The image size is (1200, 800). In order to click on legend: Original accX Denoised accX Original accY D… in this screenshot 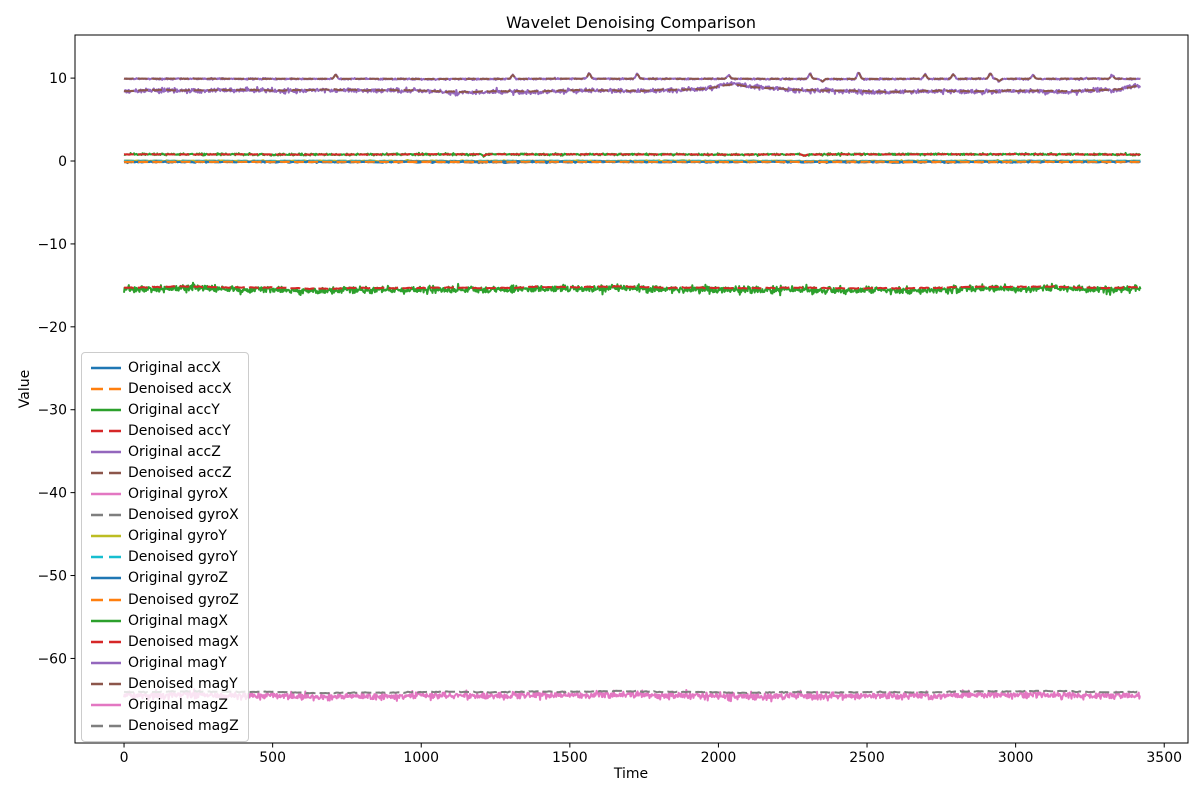, I will do `click(165, 547)`.